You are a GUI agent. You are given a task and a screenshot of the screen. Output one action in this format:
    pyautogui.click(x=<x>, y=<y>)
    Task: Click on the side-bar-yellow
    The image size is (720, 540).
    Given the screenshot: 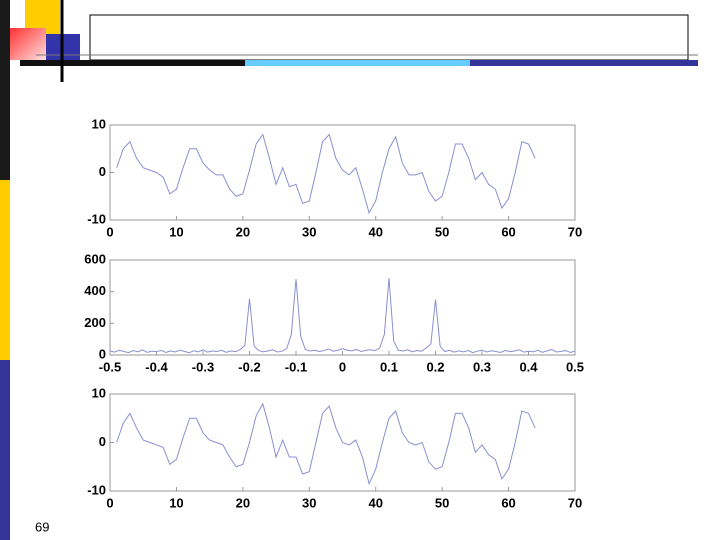 What is the action you would take?
    pyautogui.click(x=5, y=270)
    